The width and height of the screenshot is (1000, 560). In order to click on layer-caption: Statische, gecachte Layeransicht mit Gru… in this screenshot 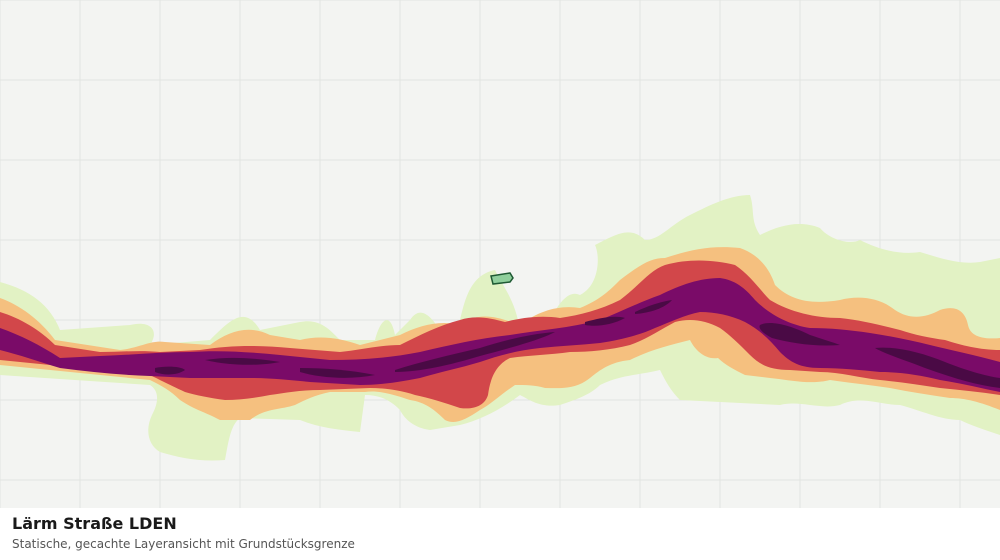, I will do `click(183, 544)`.